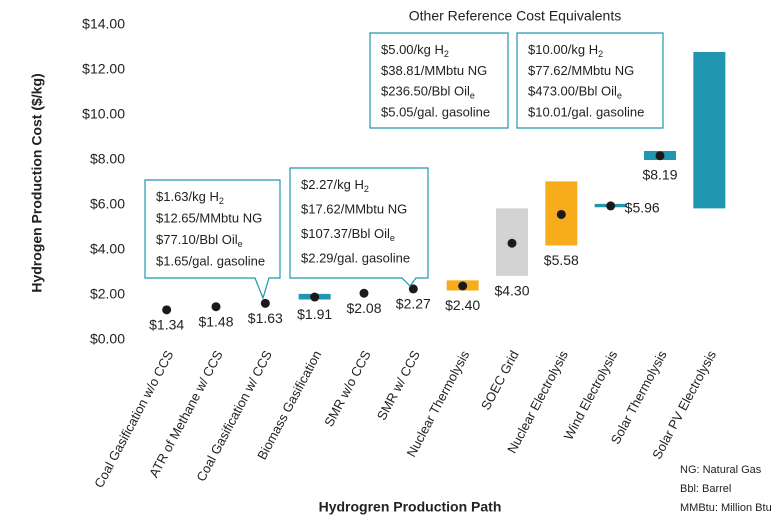 The image size is (780, 530). I want to click on callout-text: $10.01/gal. gasoline, so click(586, 112).